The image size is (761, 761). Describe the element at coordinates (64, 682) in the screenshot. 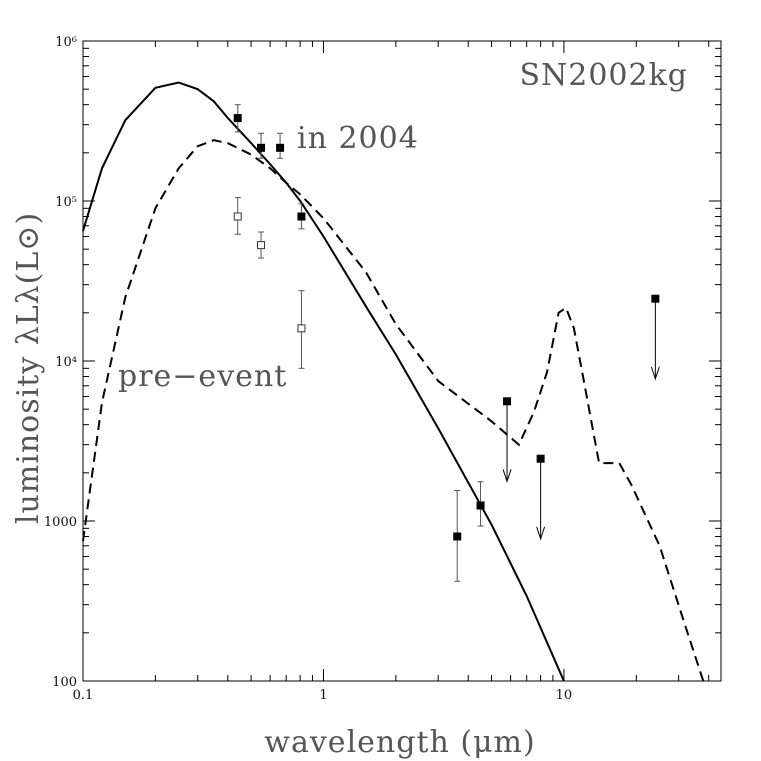

I see `y-tick-label: 100` at that location.